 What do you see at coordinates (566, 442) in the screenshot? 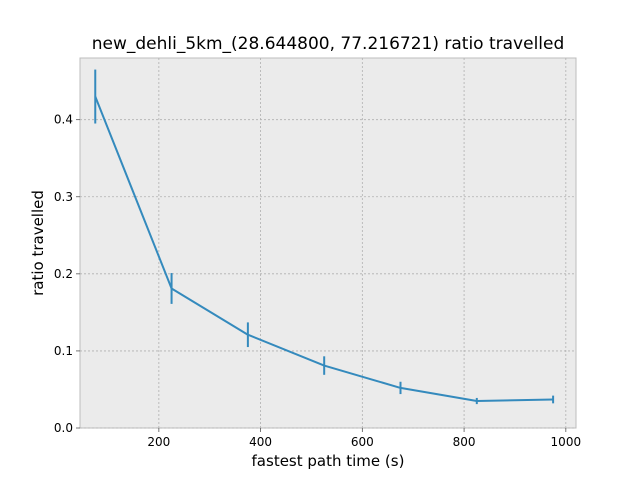
I see `x-tick-label: 1000` at bounding box center [566, 442].